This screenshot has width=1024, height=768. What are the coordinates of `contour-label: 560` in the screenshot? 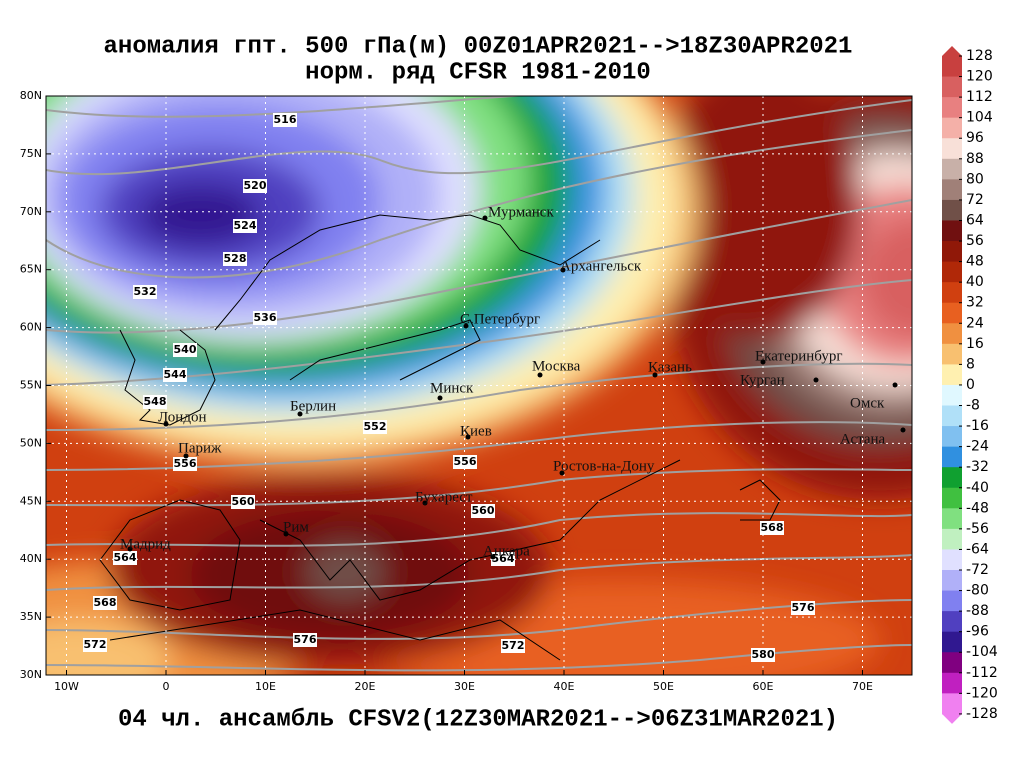 It's located at (483, 510).